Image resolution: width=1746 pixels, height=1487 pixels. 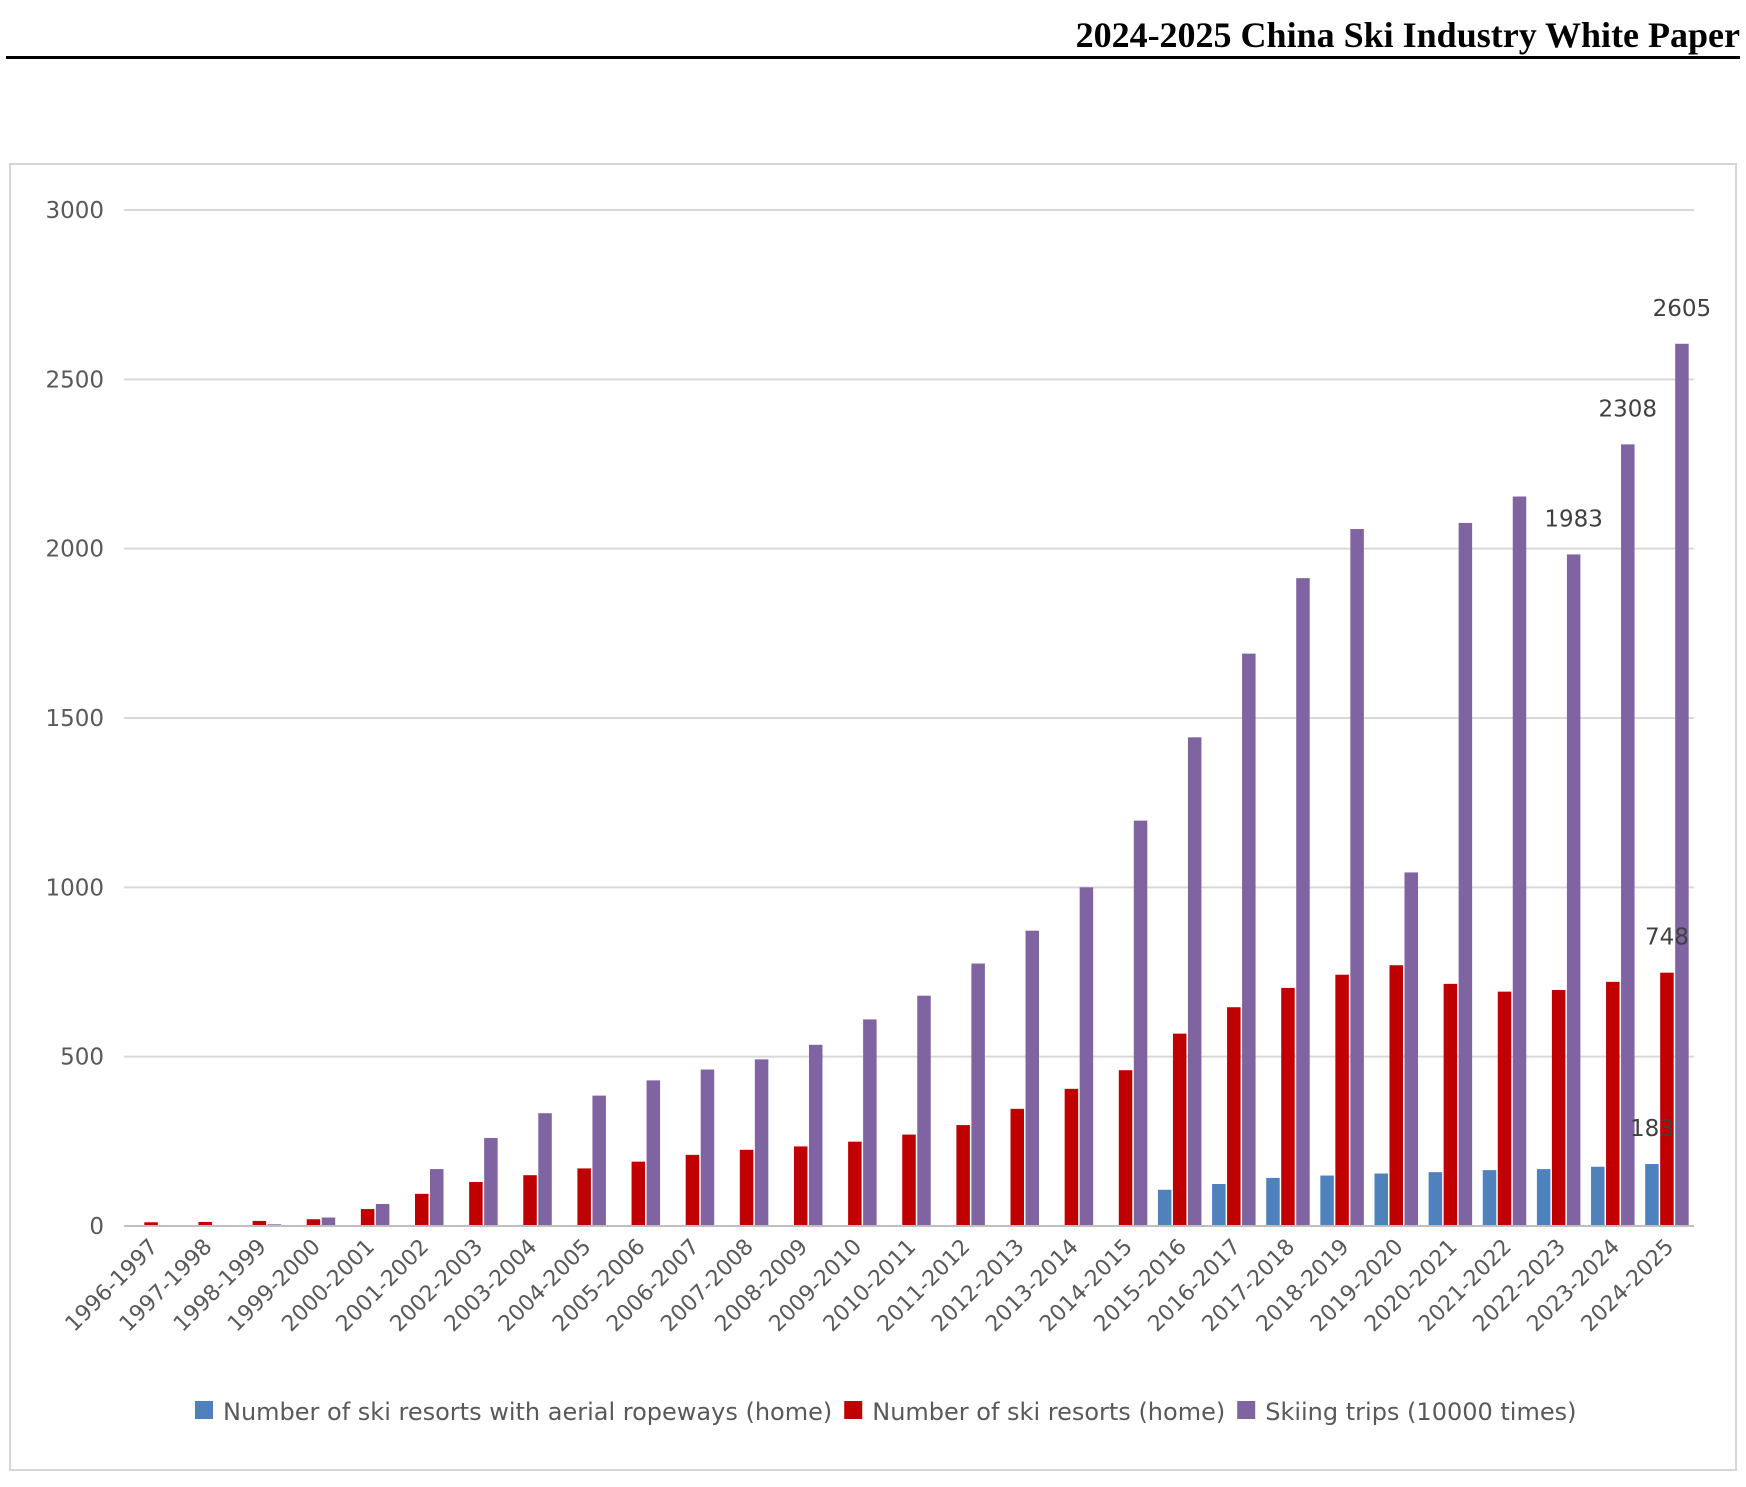 I want to click on y-axis-ticks: 0 500 1000 1500 2000 2500 3000, so click(x=74, y=719).